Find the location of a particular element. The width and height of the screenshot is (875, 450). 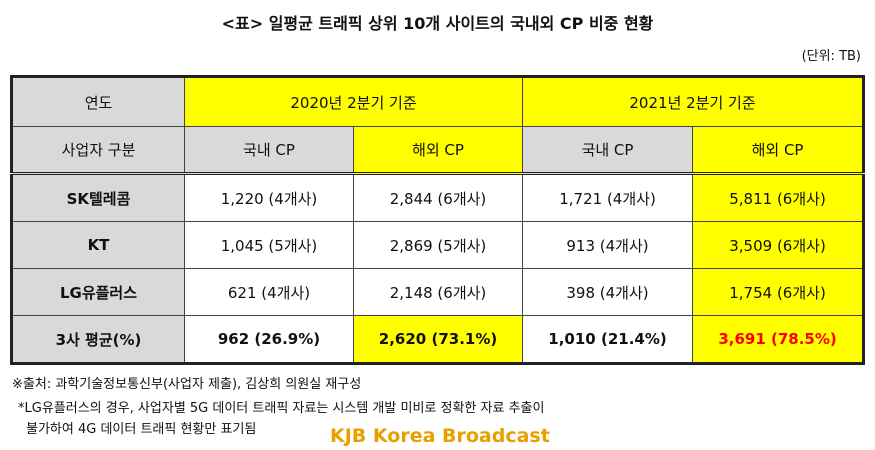

cell: 2,844 (6개사) is located at coordinates (438, 197).